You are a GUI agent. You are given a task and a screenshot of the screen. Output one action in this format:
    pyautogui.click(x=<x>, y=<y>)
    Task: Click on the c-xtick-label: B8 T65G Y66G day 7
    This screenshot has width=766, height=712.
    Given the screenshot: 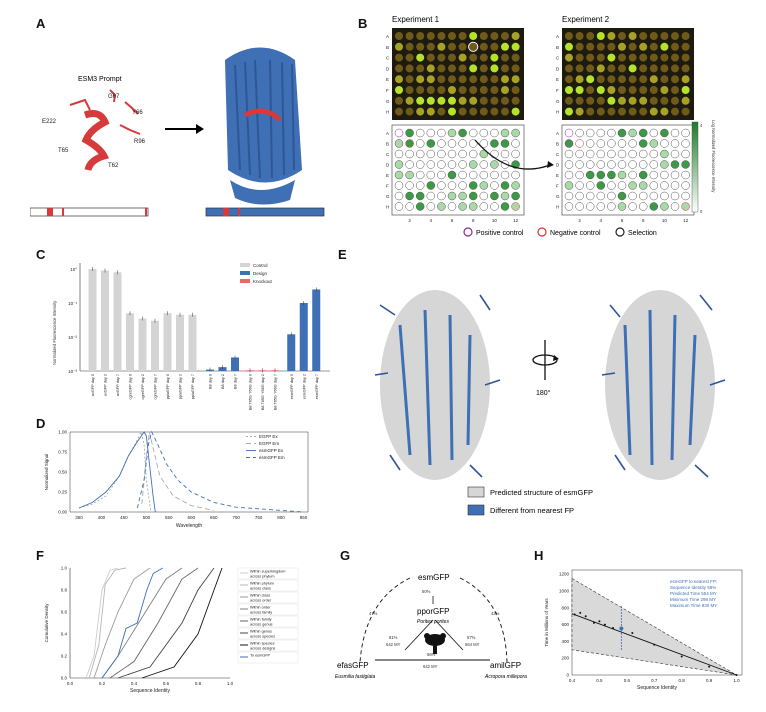 What is the action you would take?
    pyautogui.click(x=276, y=392)
    